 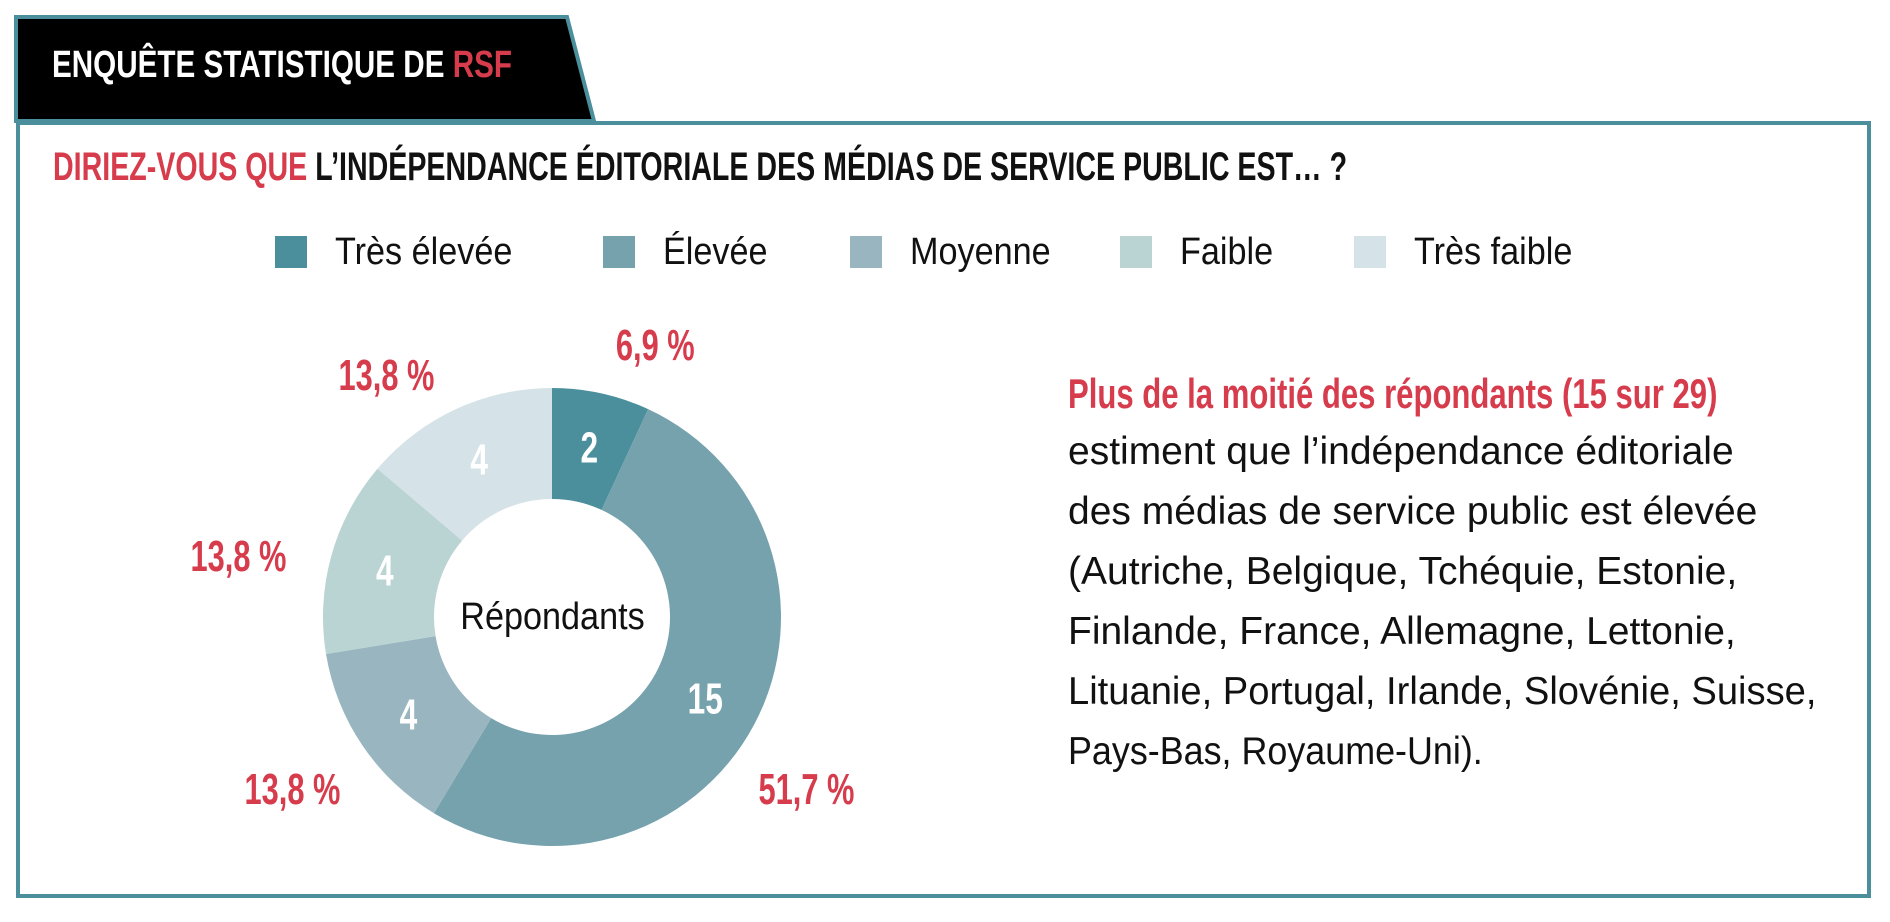 I want to click on legend-label: Faible, so click(x=1227, y=251).